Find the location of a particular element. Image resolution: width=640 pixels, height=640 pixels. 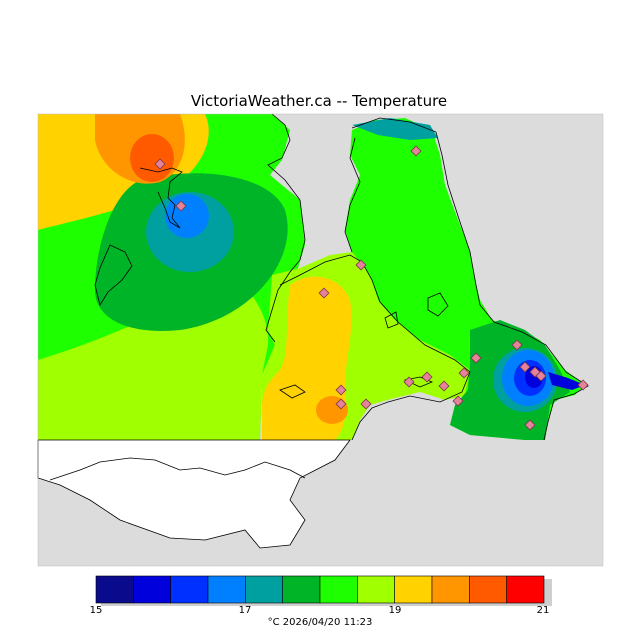

coastline-inlet is located at coordinates (161, 198).